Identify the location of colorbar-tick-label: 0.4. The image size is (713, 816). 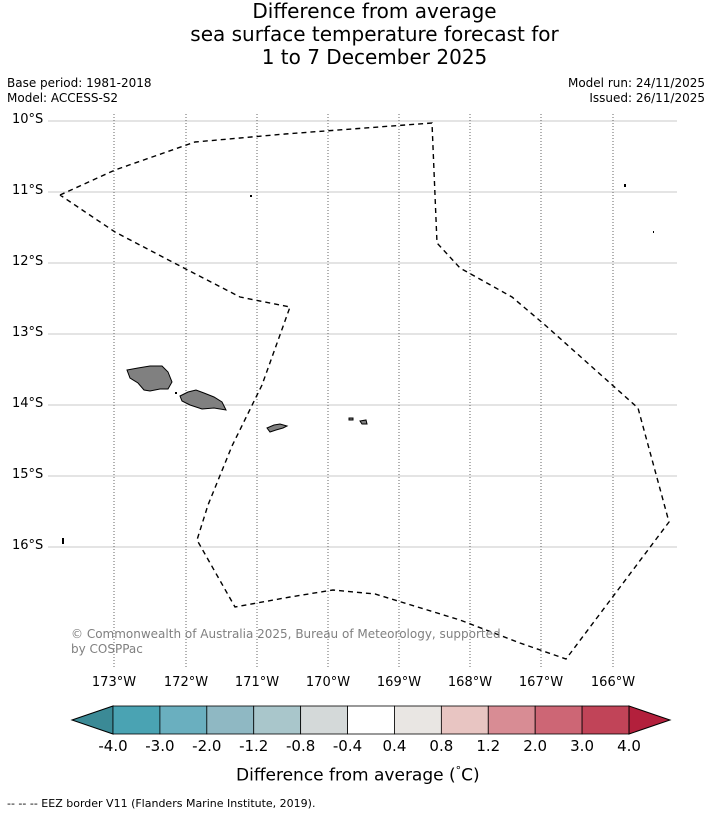
(394, 746).